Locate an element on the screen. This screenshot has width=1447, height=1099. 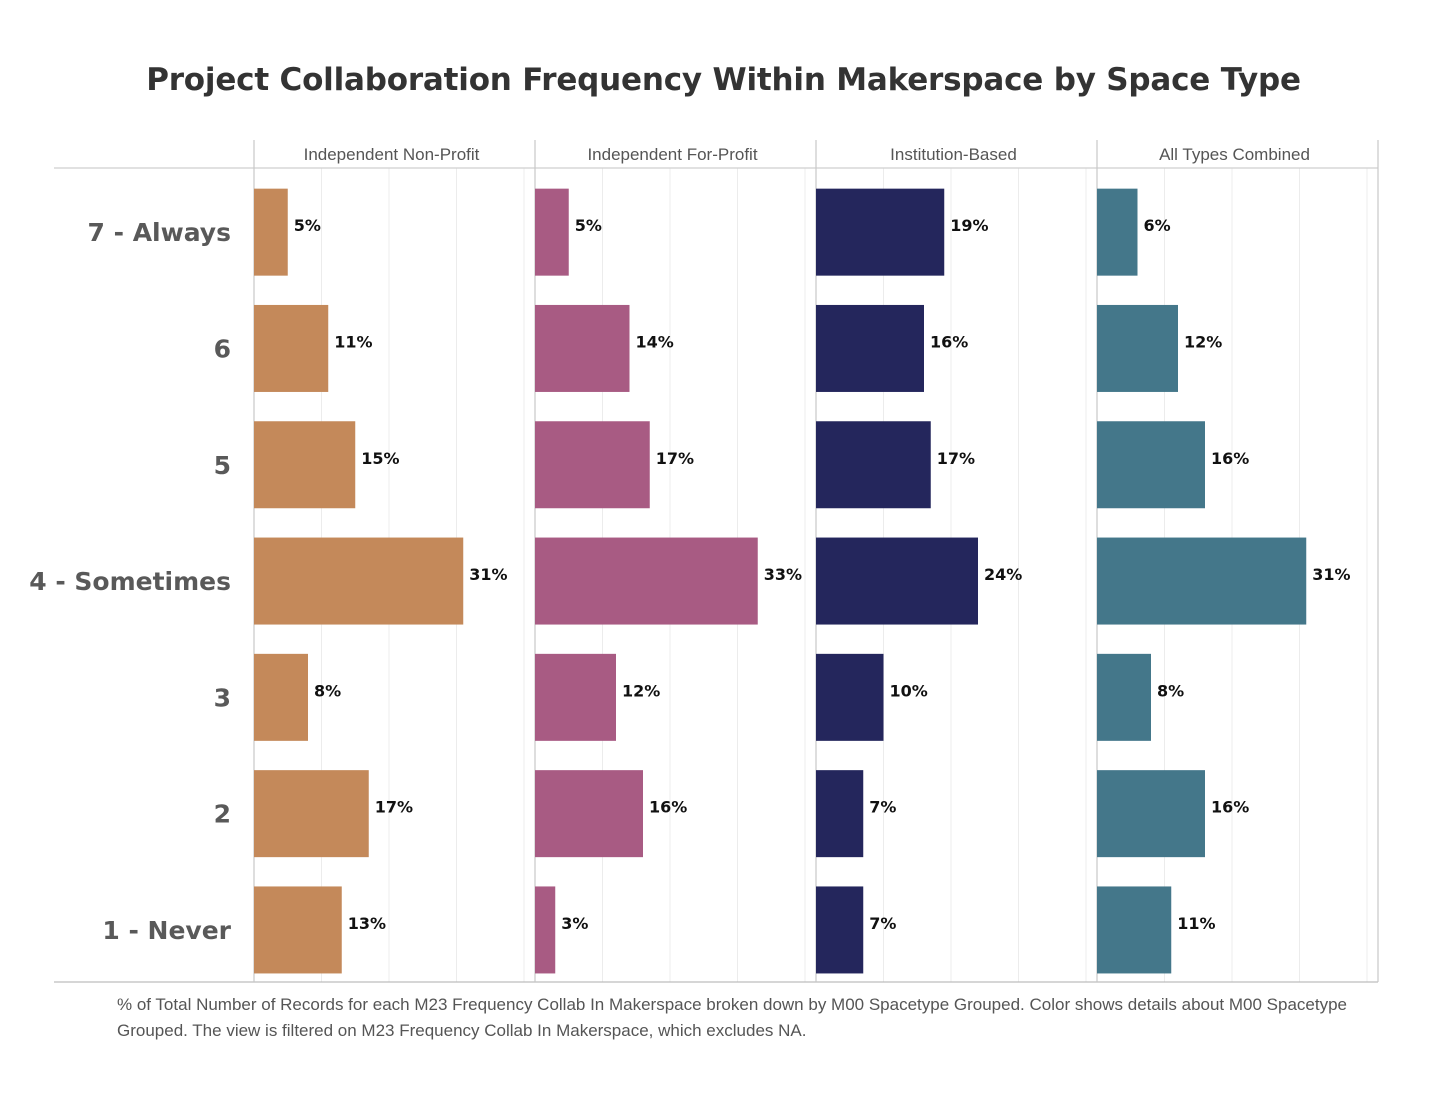
panel-header: Institution-Based is located at coordinates (953, 154).